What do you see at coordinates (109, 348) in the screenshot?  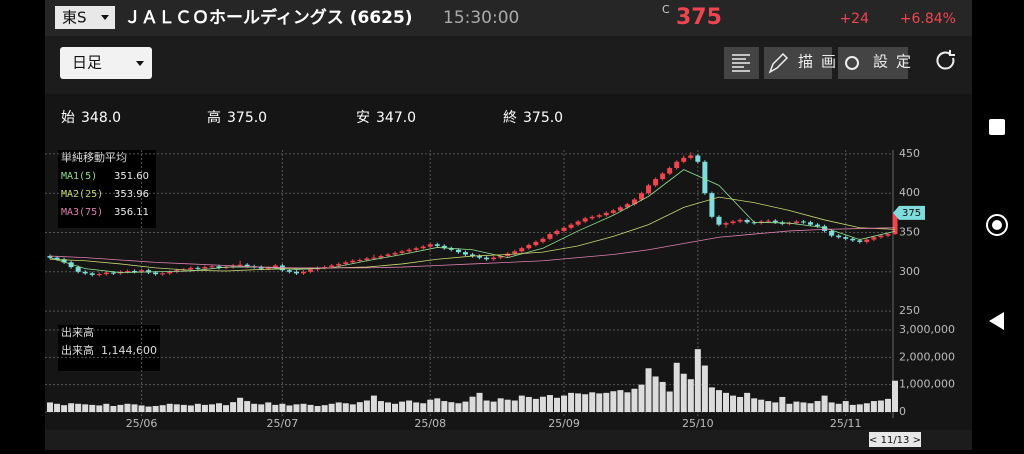 I see `volume-legend-box` at bounding box center [109, 348].